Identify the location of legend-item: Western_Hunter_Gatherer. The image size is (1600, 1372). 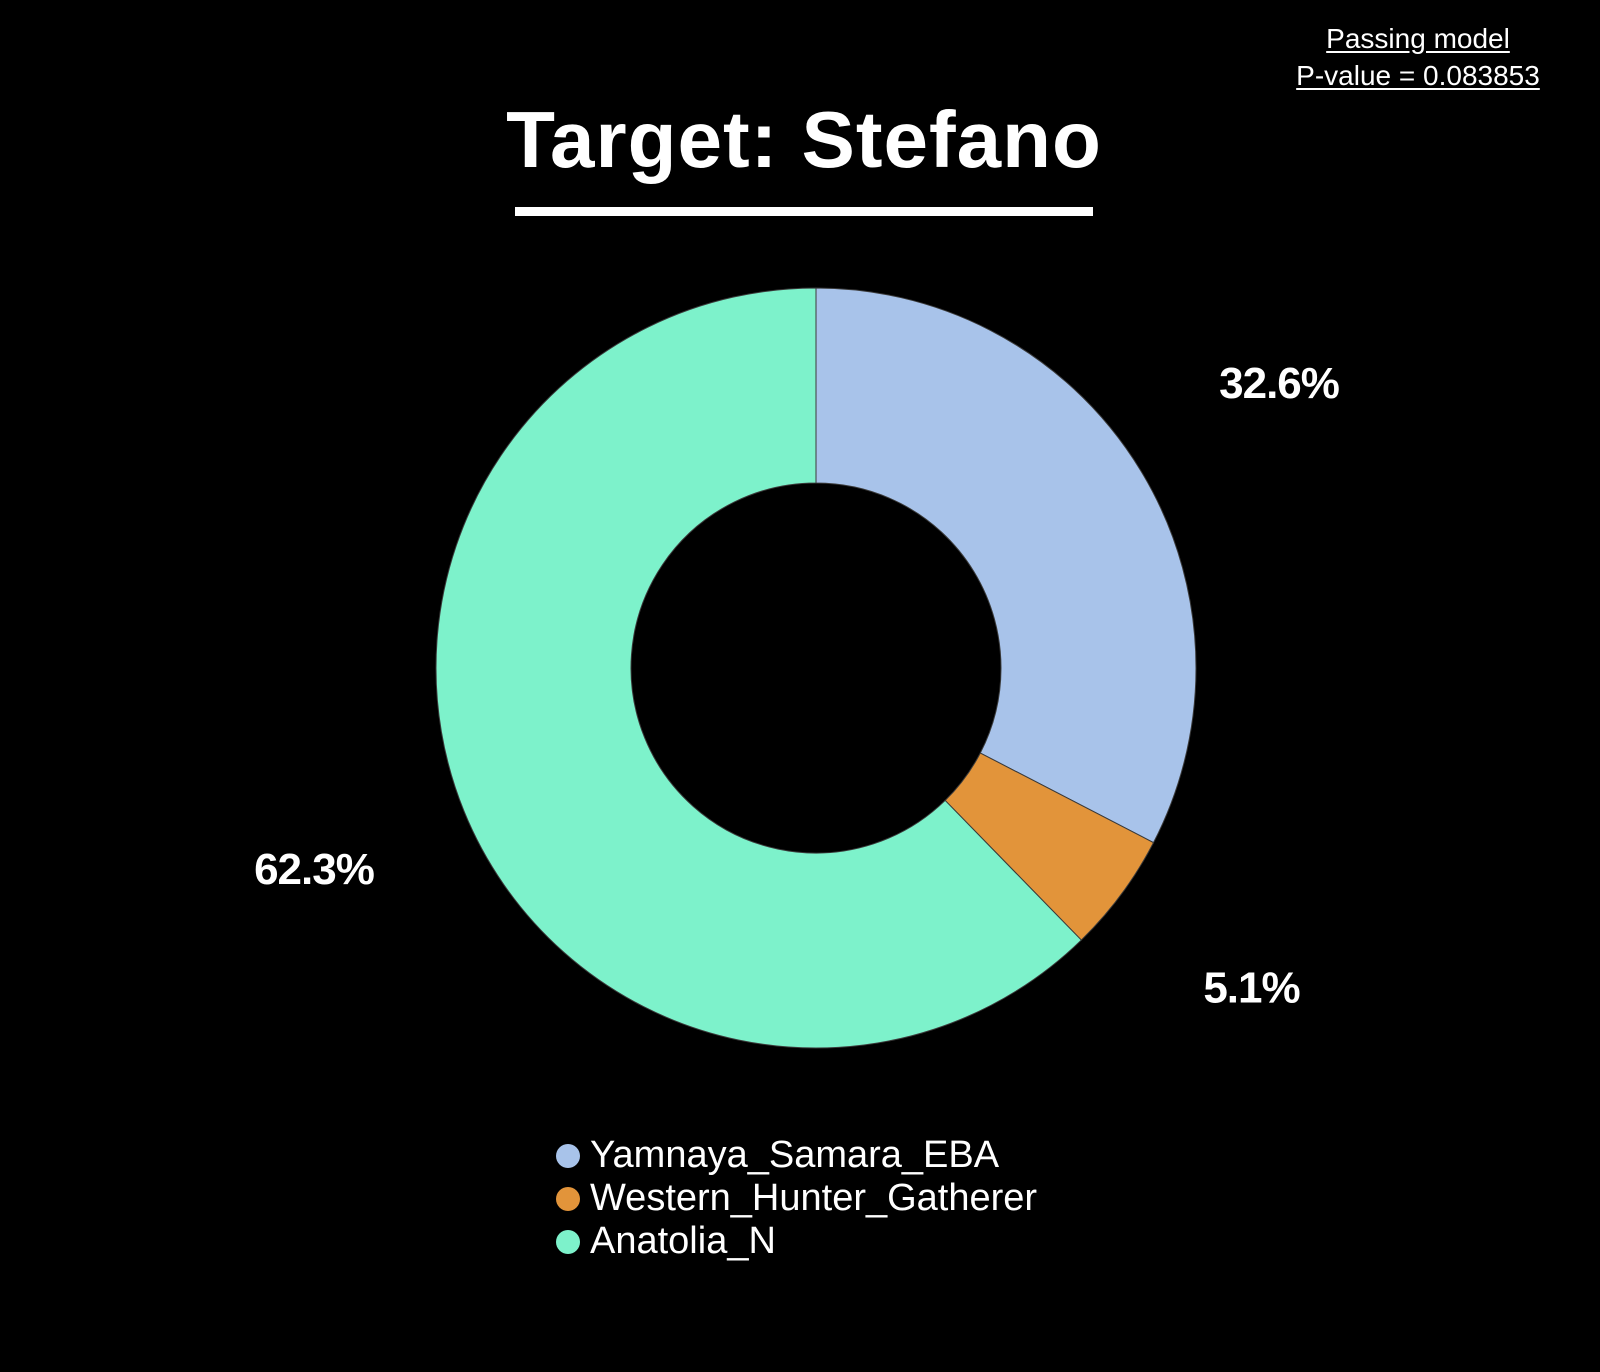
(796, 1198).